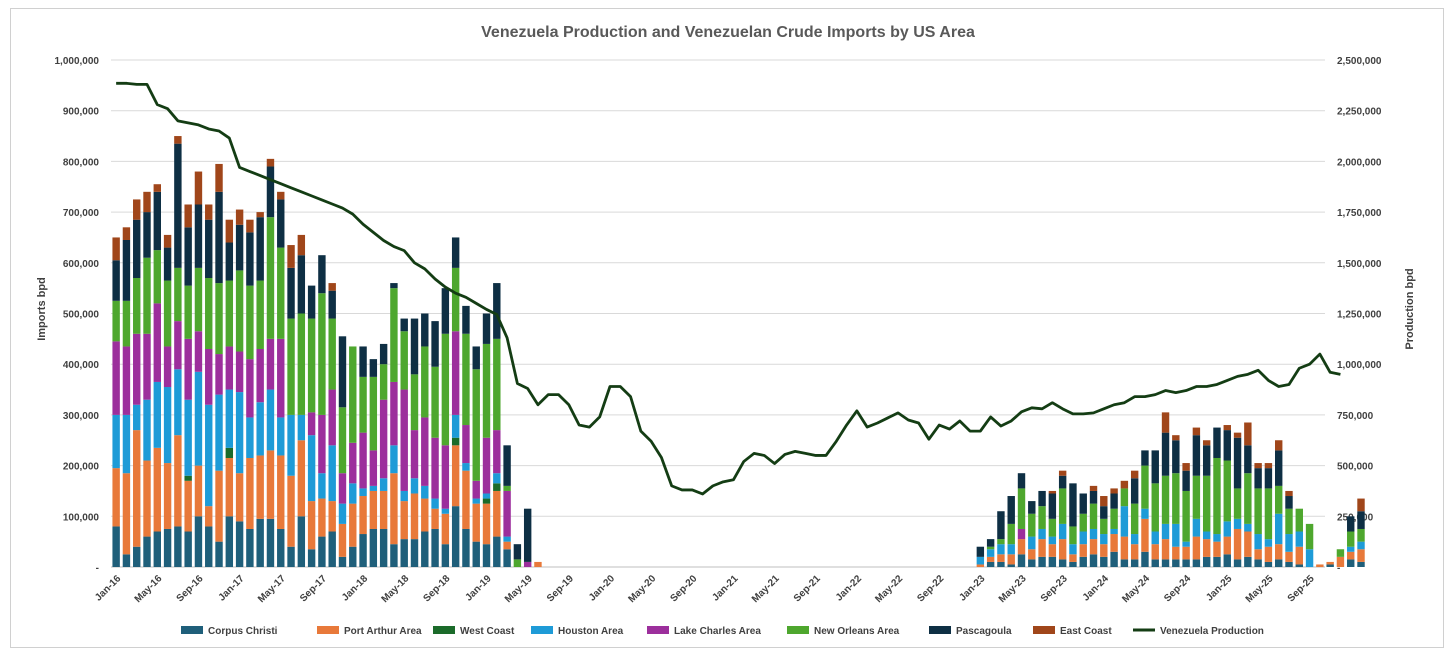 The width and height of the screenshot is (1456, 659). Describe the element at coordinates (1355, 416) in the screenshot. I see `y2-tick-label: 750,000` at that location.